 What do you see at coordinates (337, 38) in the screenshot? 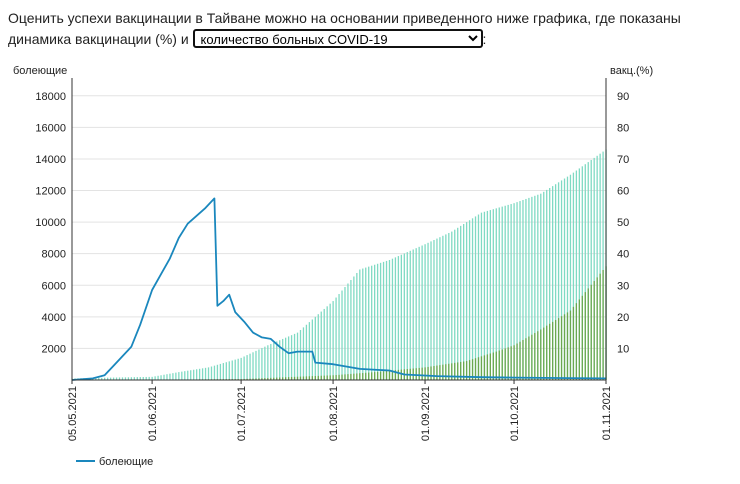
I see `metric-select: количество больных COVID-19` at bounding box center [337, 38].